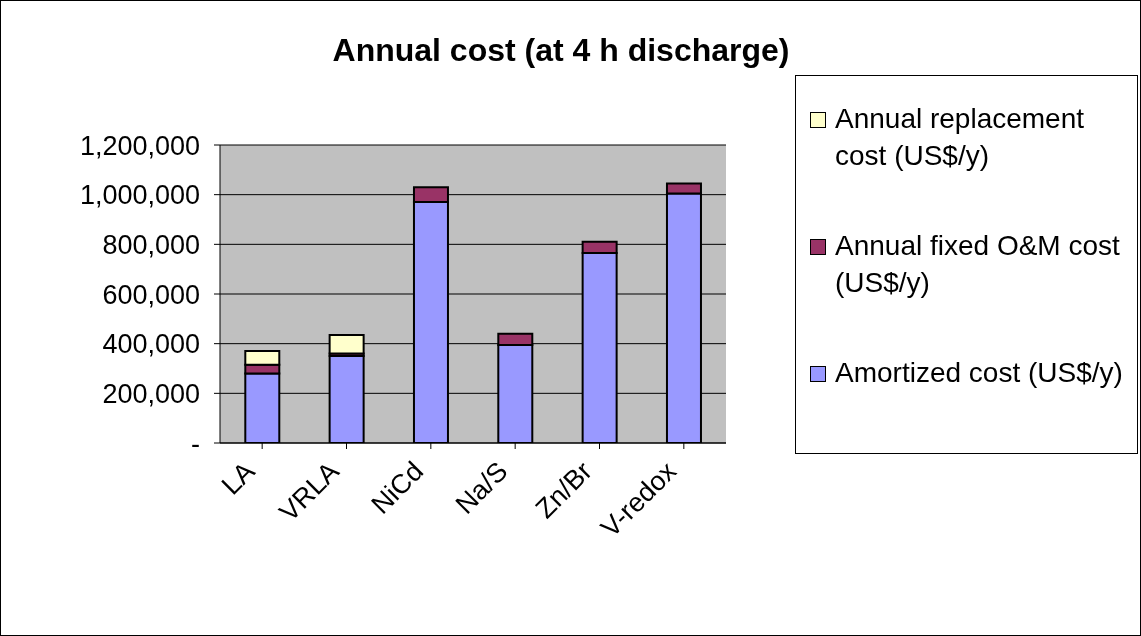  Describe the element at coordinates (238, 478) in the screenshot. I see `x-tick-label: LA` at that location.